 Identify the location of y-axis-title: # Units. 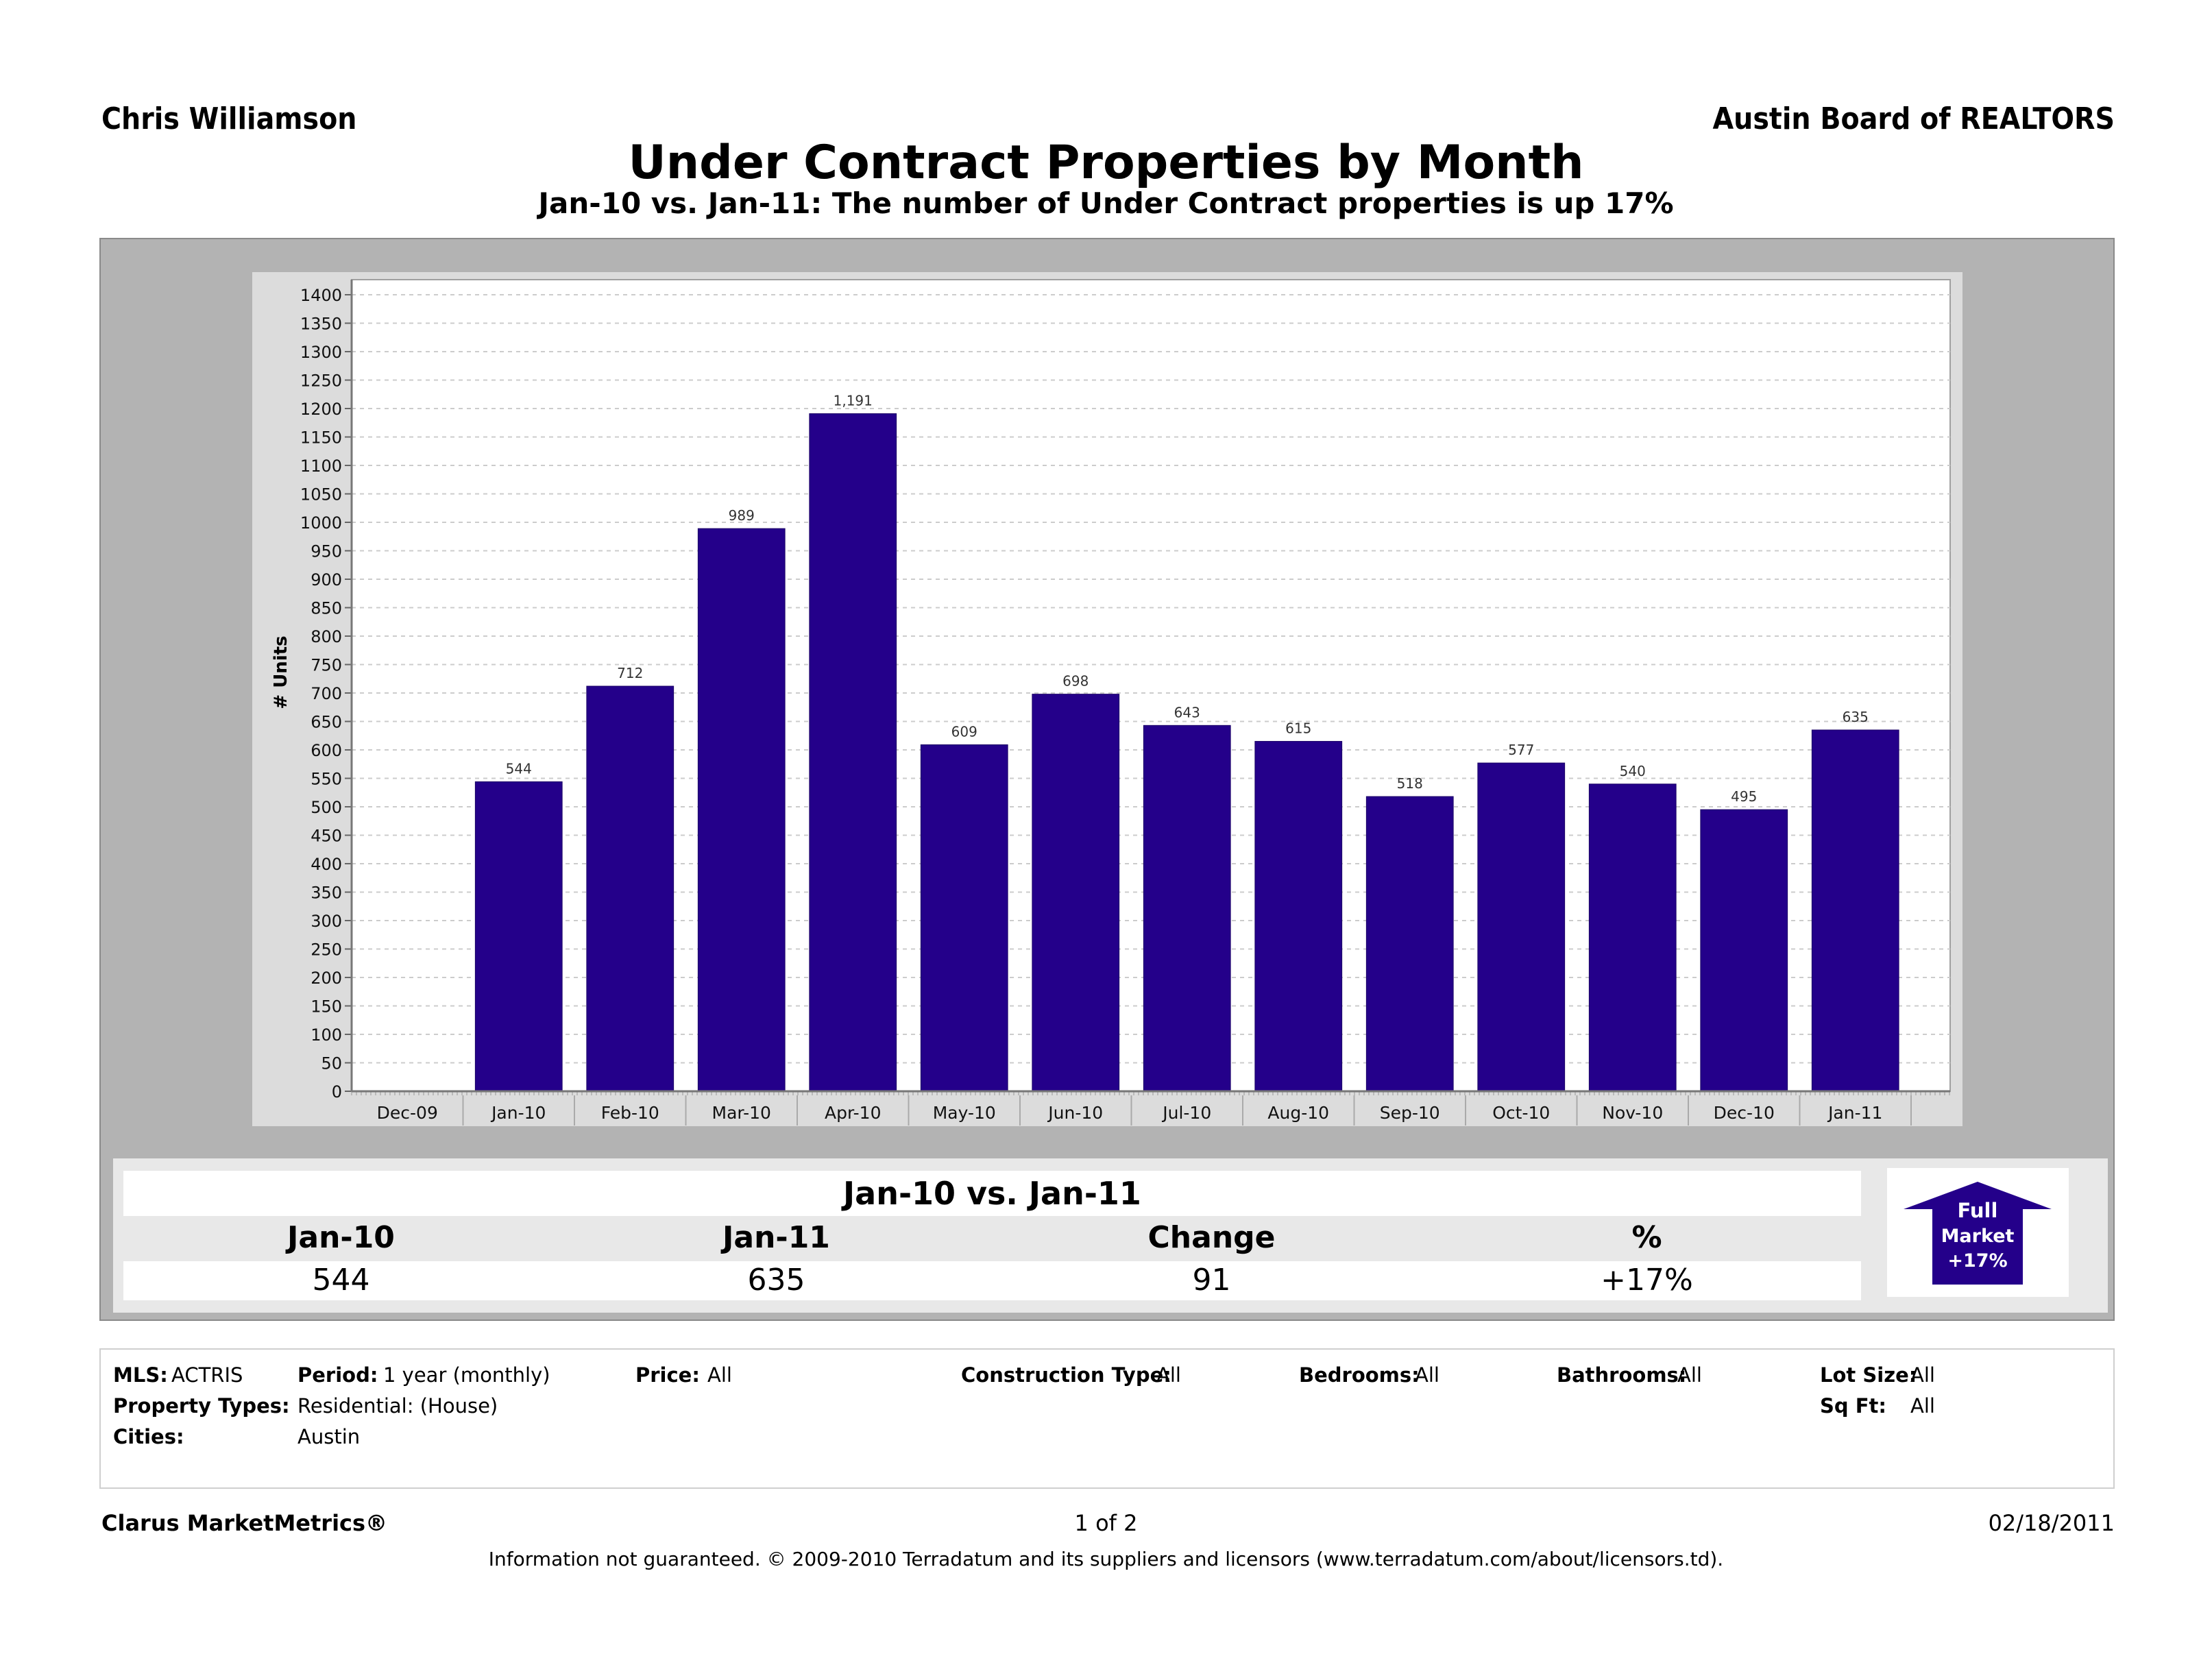
(281, 672).